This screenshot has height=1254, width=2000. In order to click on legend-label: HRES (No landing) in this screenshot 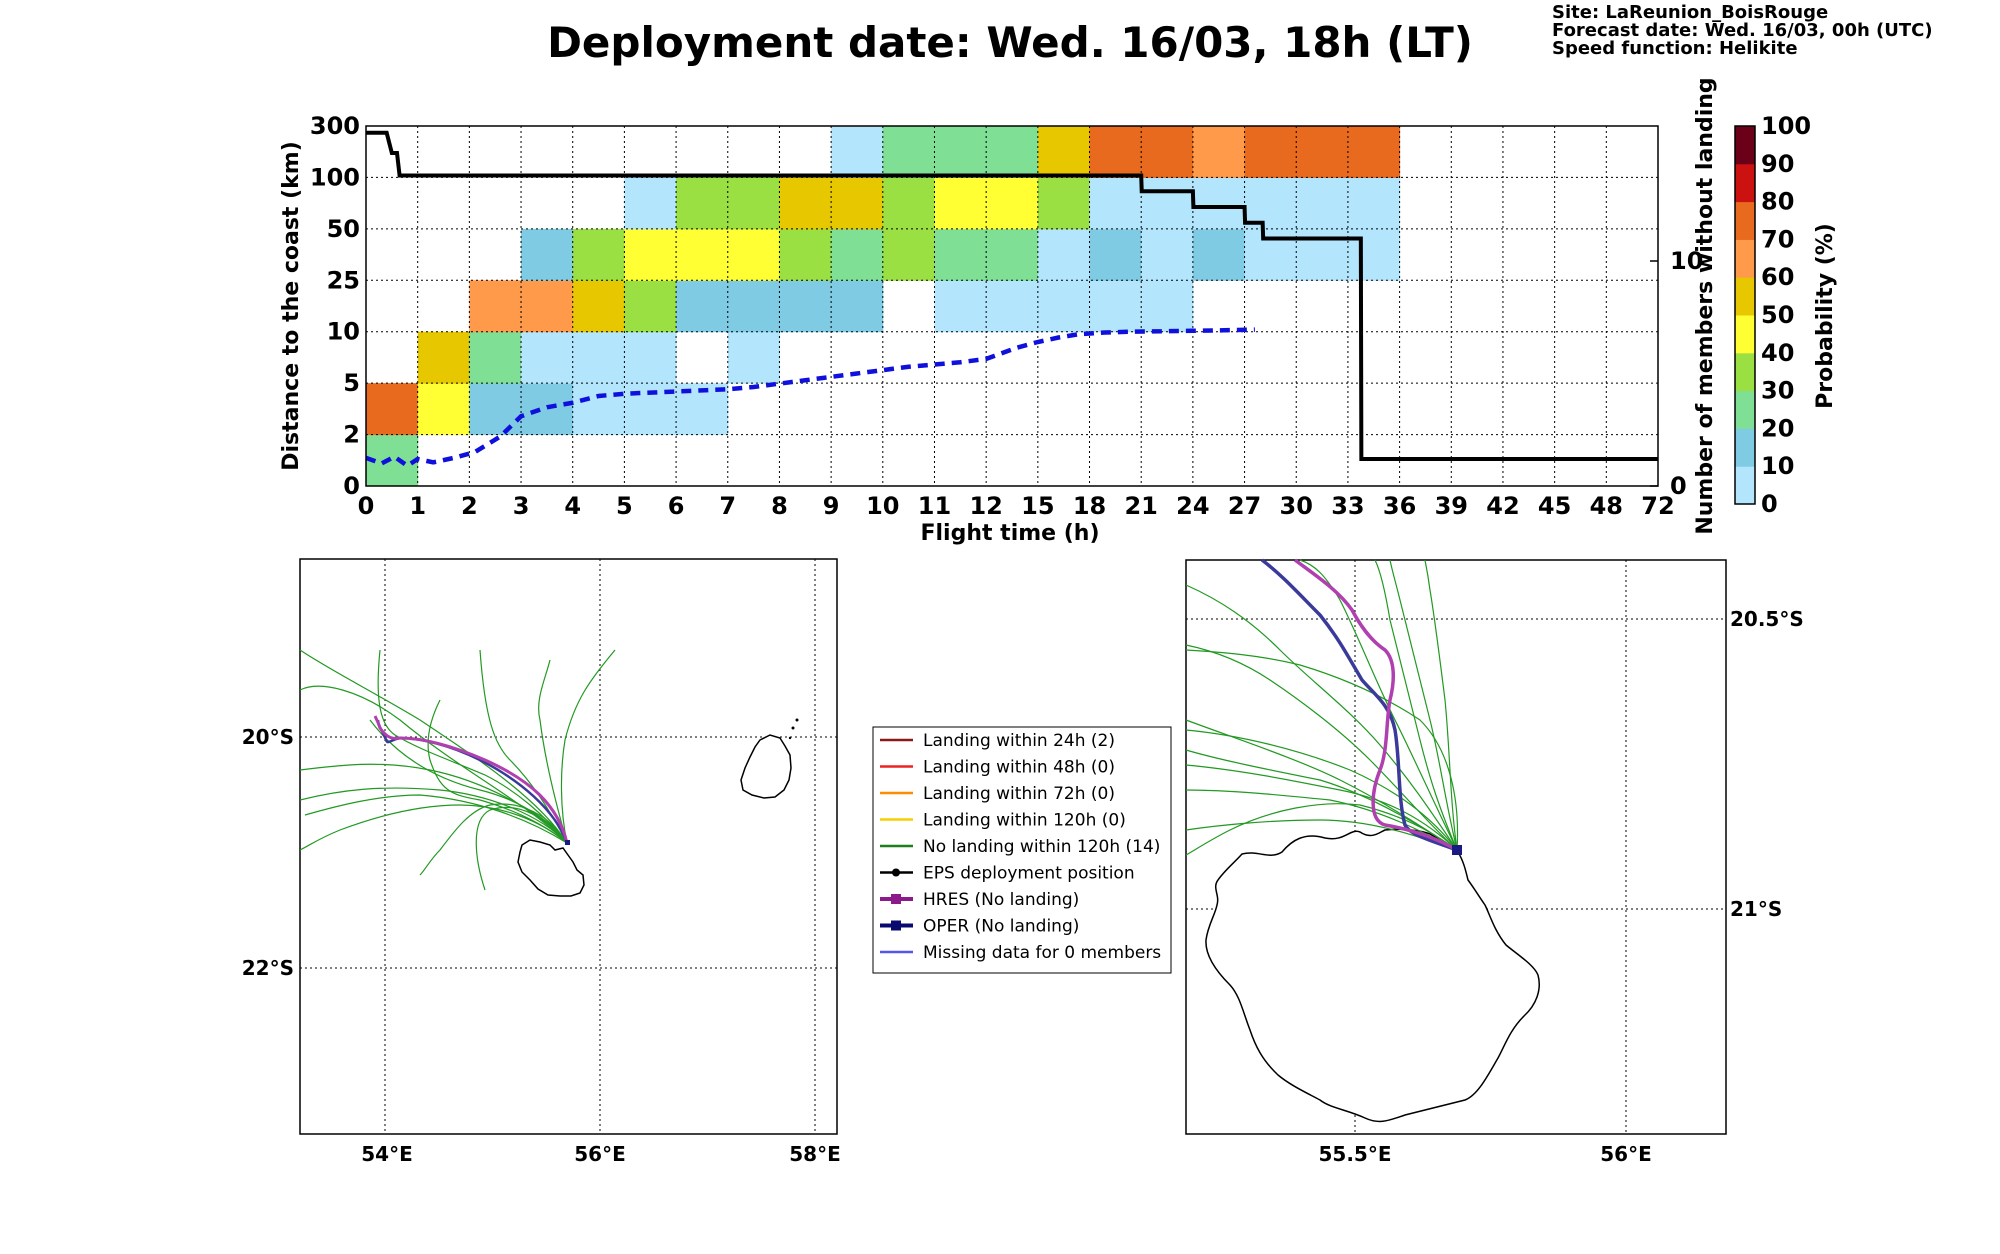, I will do `click(1001, 900)`.